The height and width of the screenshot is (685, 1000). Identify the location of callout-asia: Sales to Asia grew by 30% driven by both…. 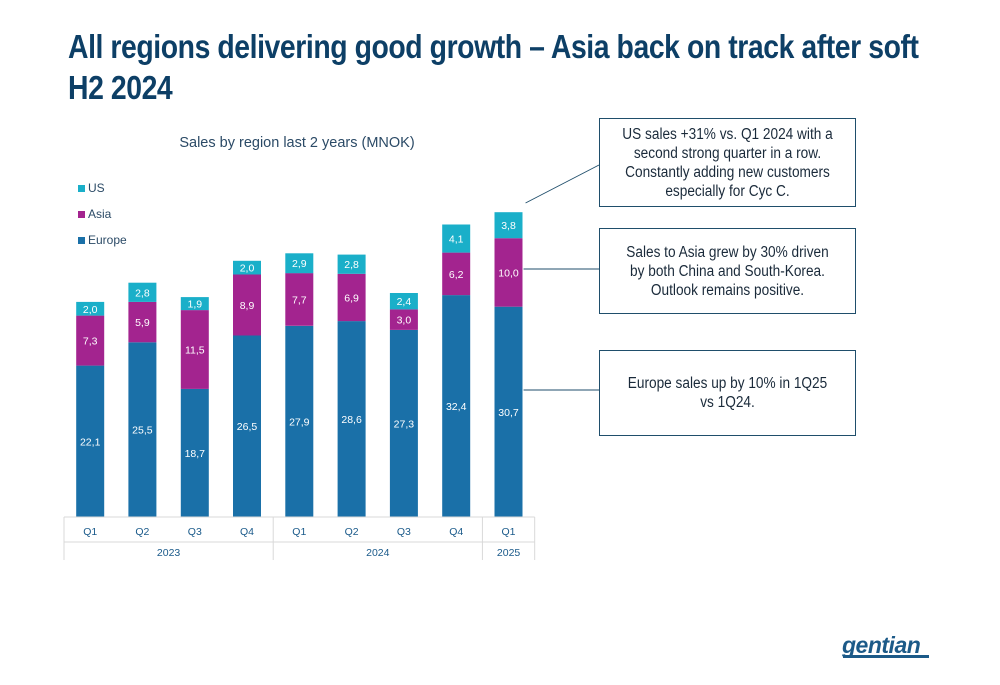
(727, 271).